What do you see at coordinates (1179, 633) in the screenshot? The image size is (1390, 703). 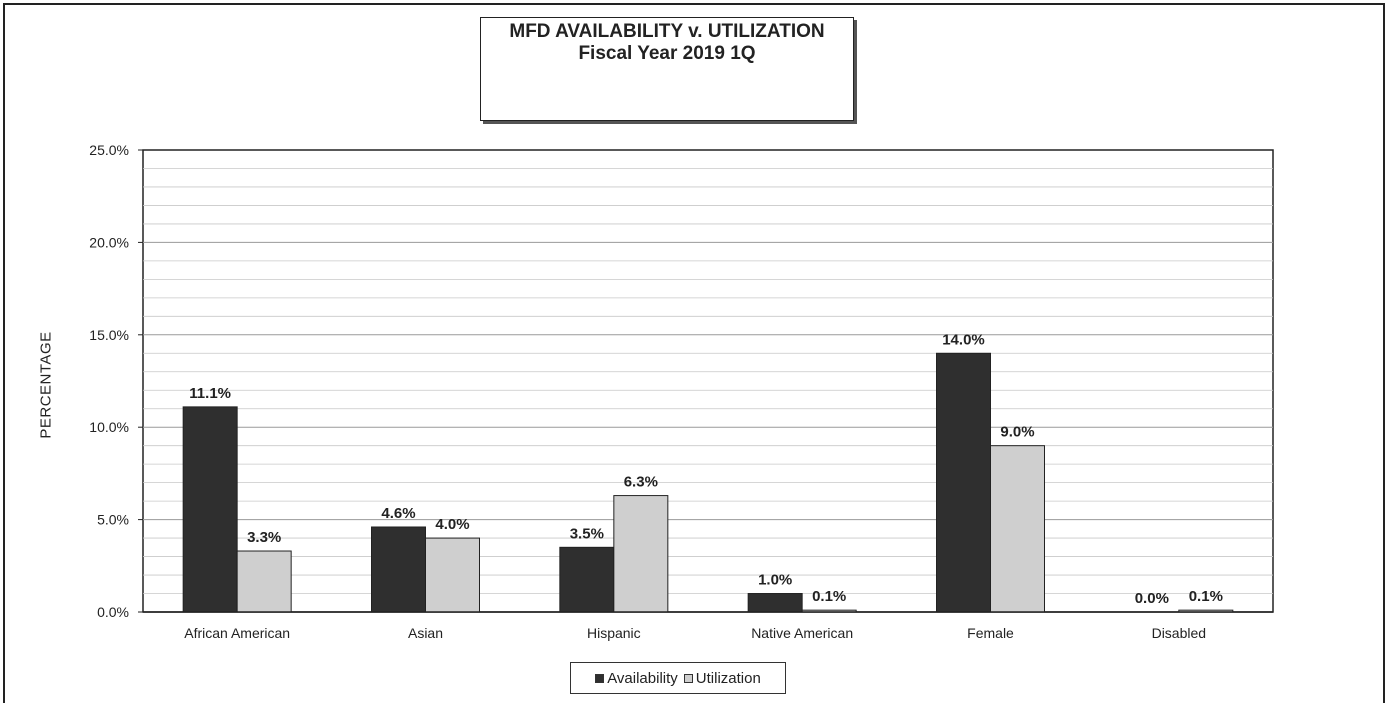 I see `x-tick-label: Disabled` at bounding box center [1179, 633].